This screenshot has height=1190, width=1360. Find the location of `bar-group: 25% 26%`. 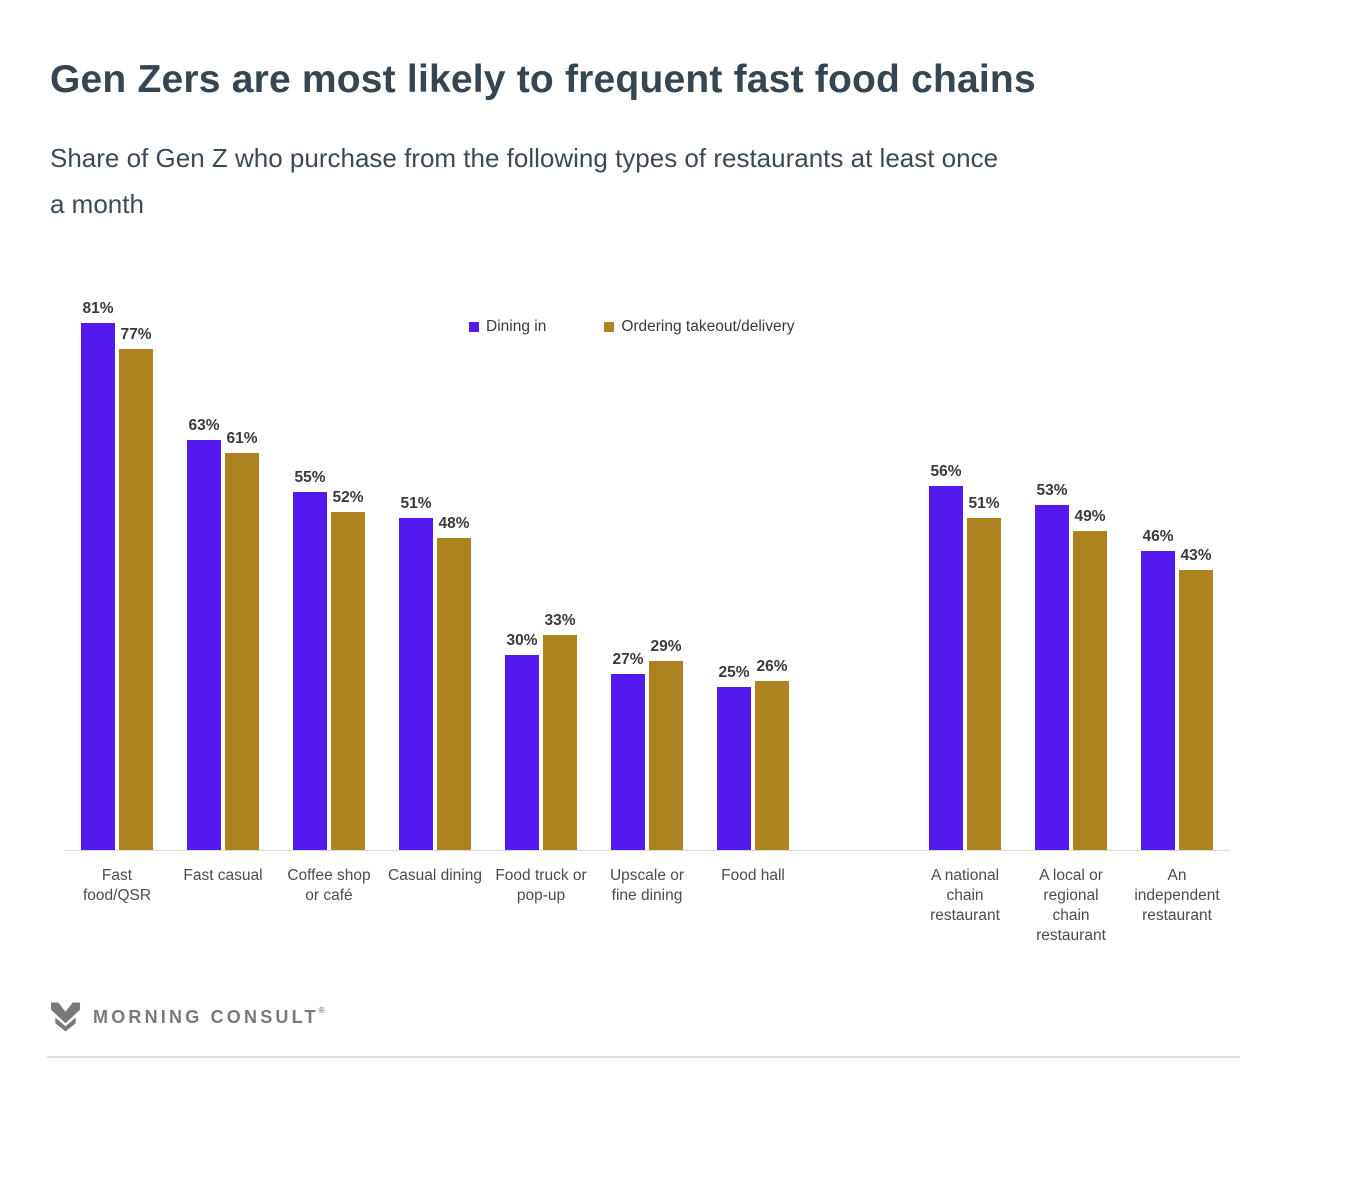

bar-group: 25% 26% is located at coordinates (753, 570).